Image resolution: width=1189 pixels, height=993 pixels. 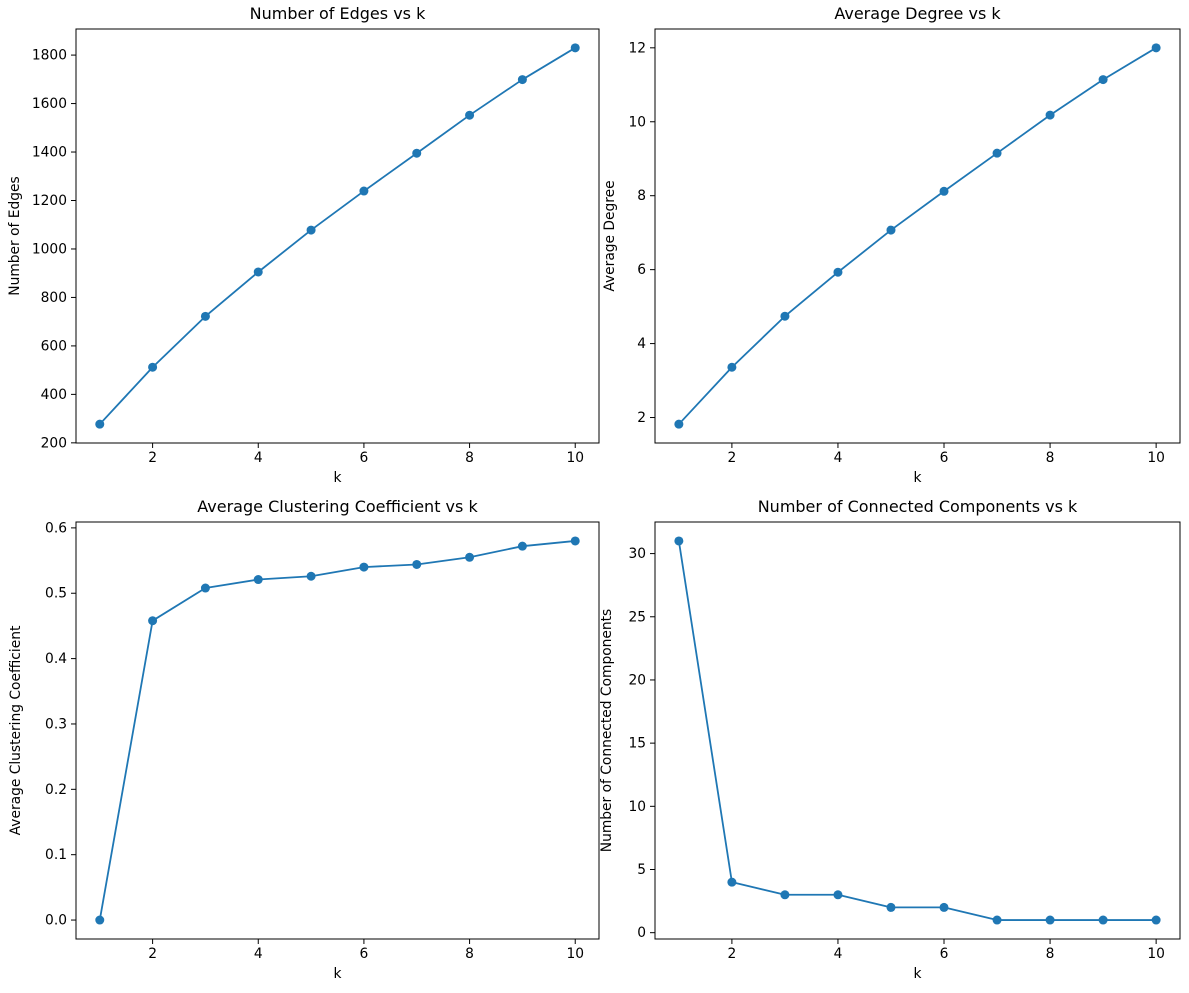 What do you see at coordinates (891, 907) in the screenshot?
I see `data-point-components-k5` at bounding box center [891, 907].